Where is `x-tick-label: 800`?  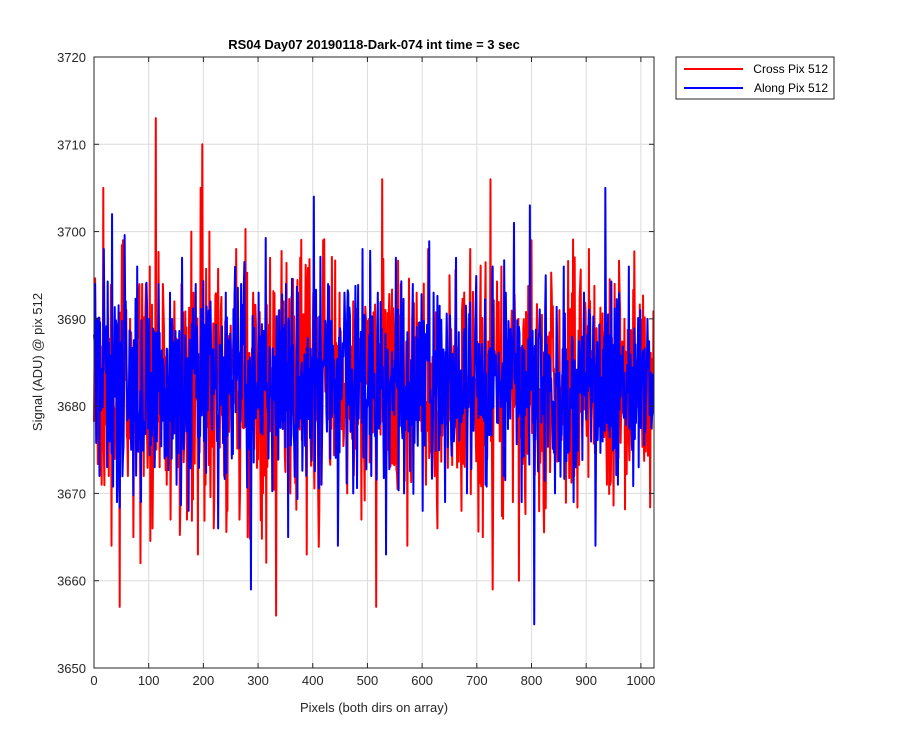 x-tick-label: 800 is located at coordinates (532, 680).